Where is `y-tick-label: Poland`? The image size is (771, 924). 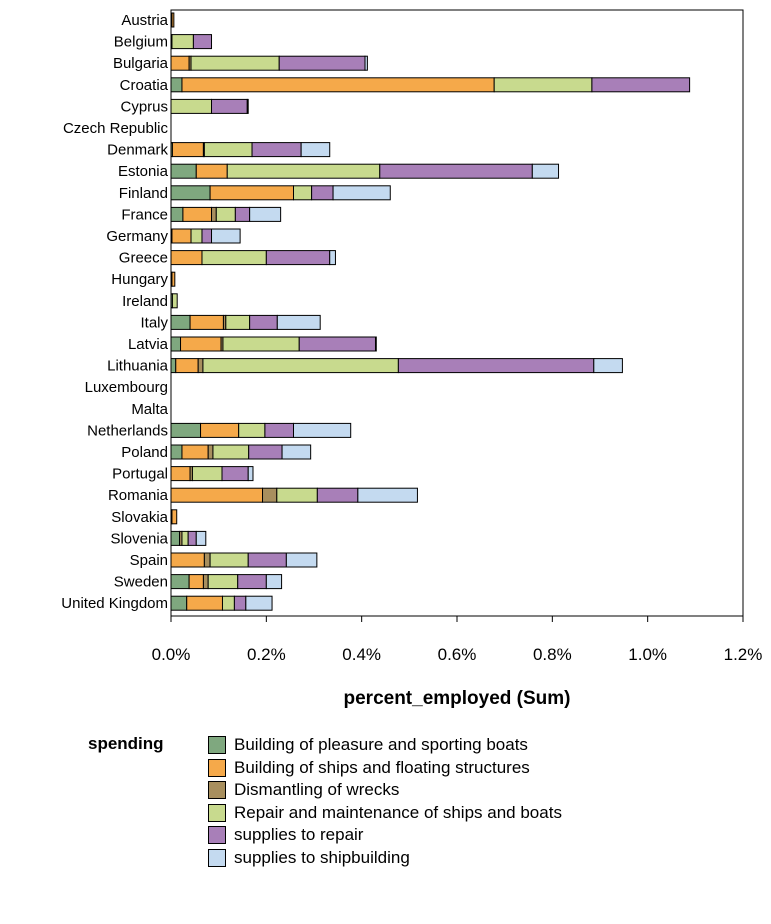
y-tick-label: Poland is located at coordinates (144, 452).